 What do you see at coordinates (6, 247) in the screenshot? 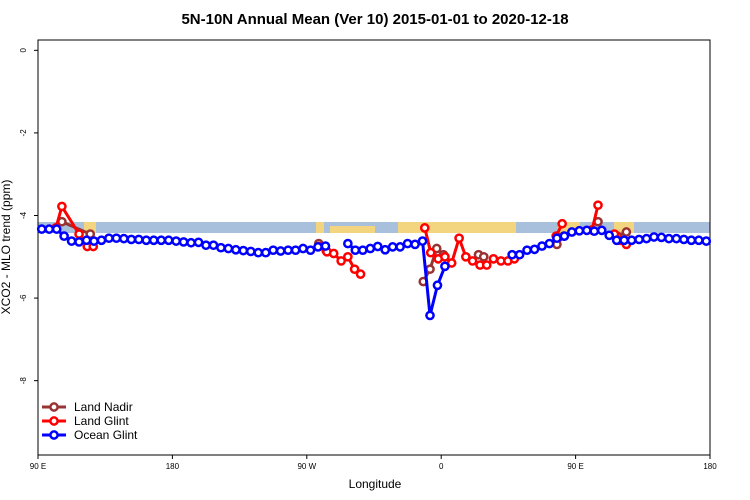
I see `y-axis-label: XCO2 - MLO trend (ppm)` at bounding box center [6, 247].